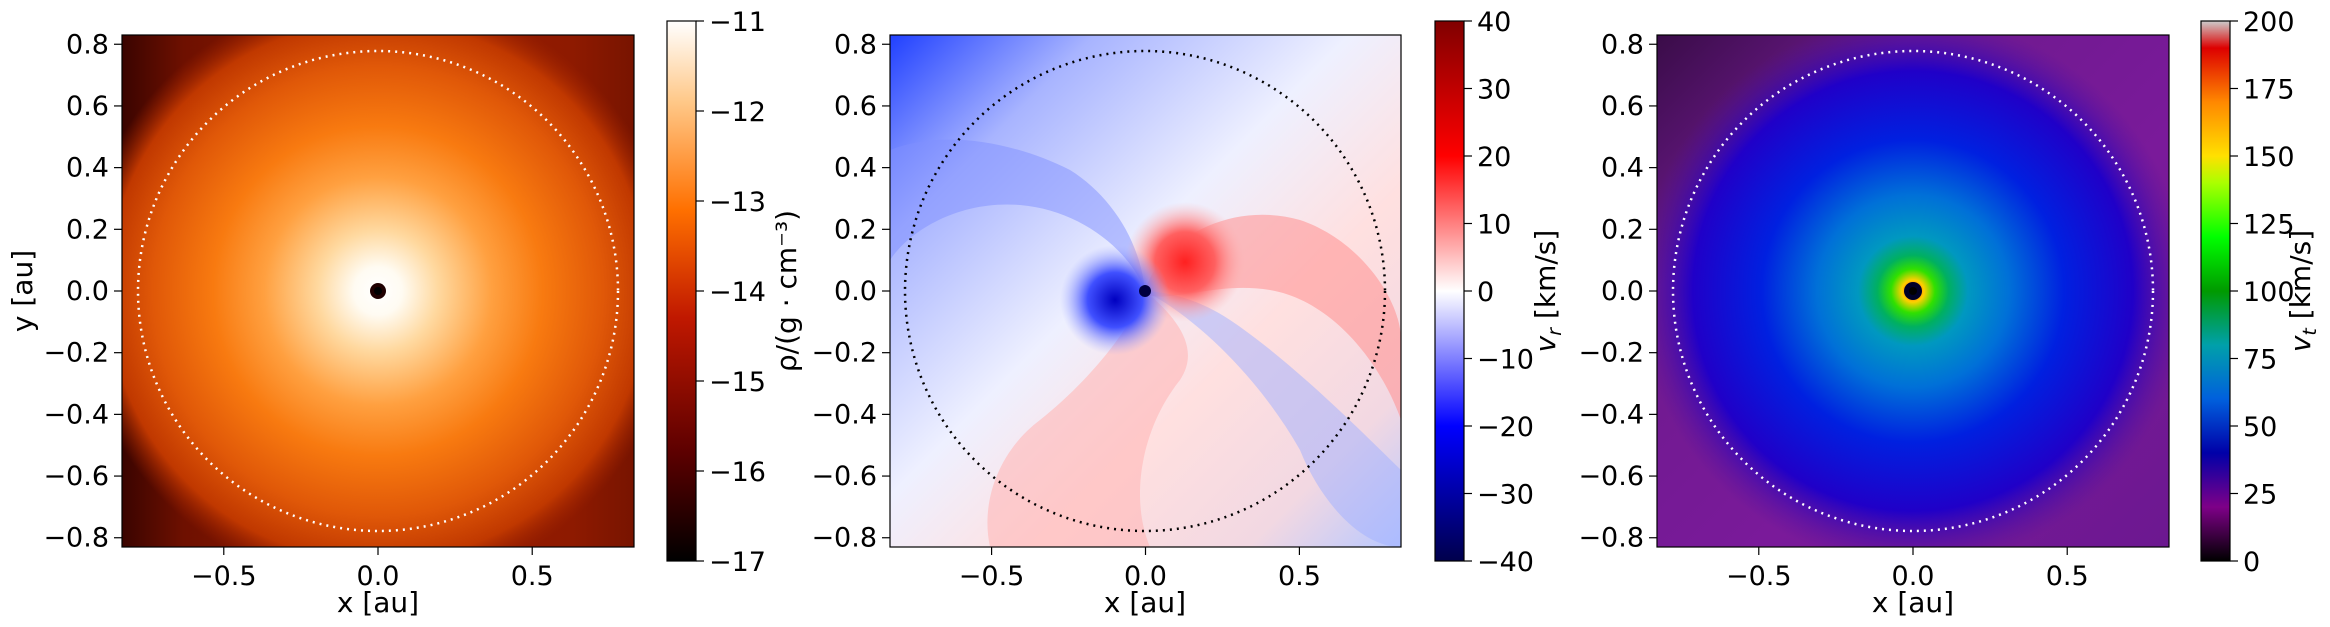 This screenshot has width=2330, height=627. I want to click on density-colorbar: −11 −12 −13 −14 −15 −16 −17 ρ/(g · cm⁻³), so click(734, 292).